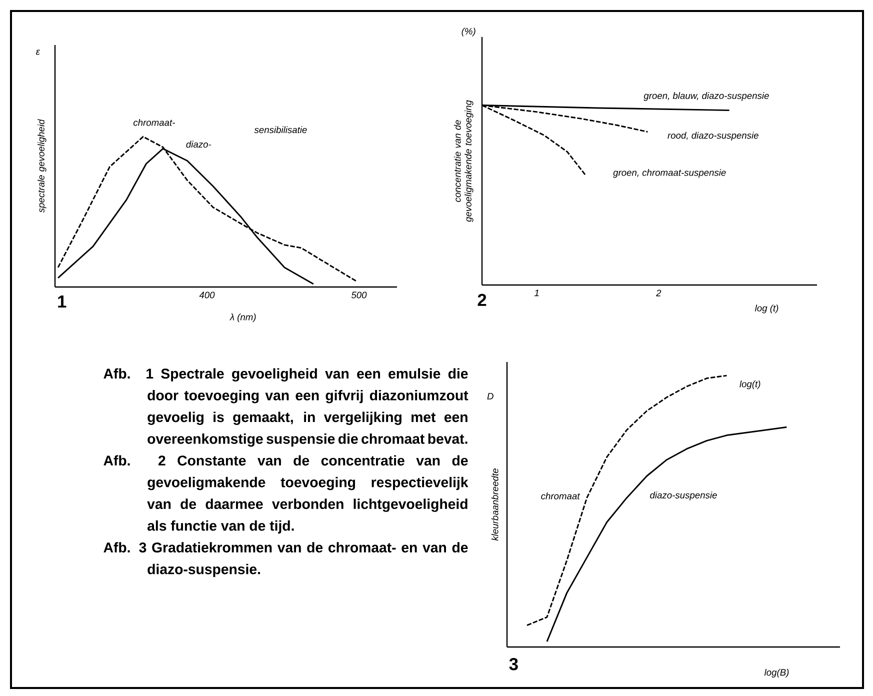 The image size is (873, 696). I want to click on series-label: chromaat-, so click(154, 122).